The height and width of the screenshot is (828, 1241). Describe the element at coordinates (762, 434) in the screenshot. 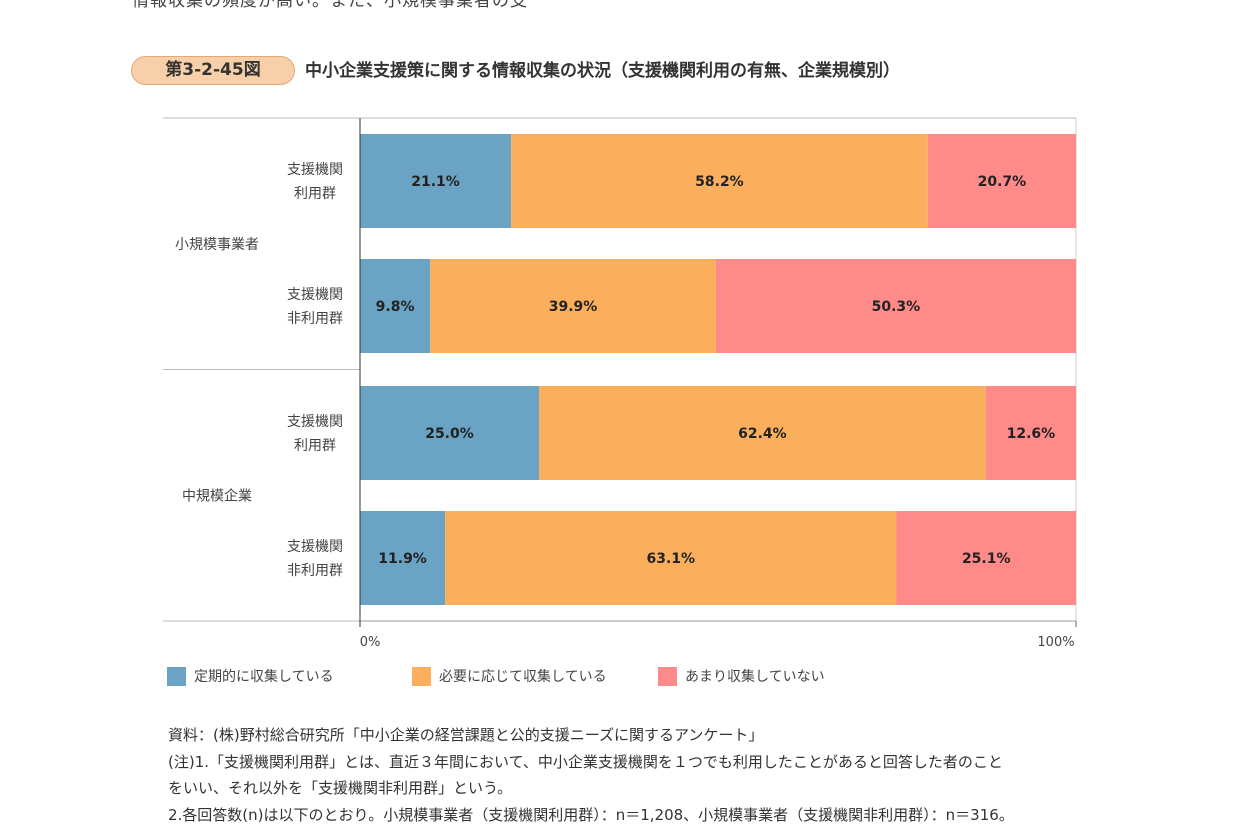

I see `data-label-as-needed: 62.4%` at that location.